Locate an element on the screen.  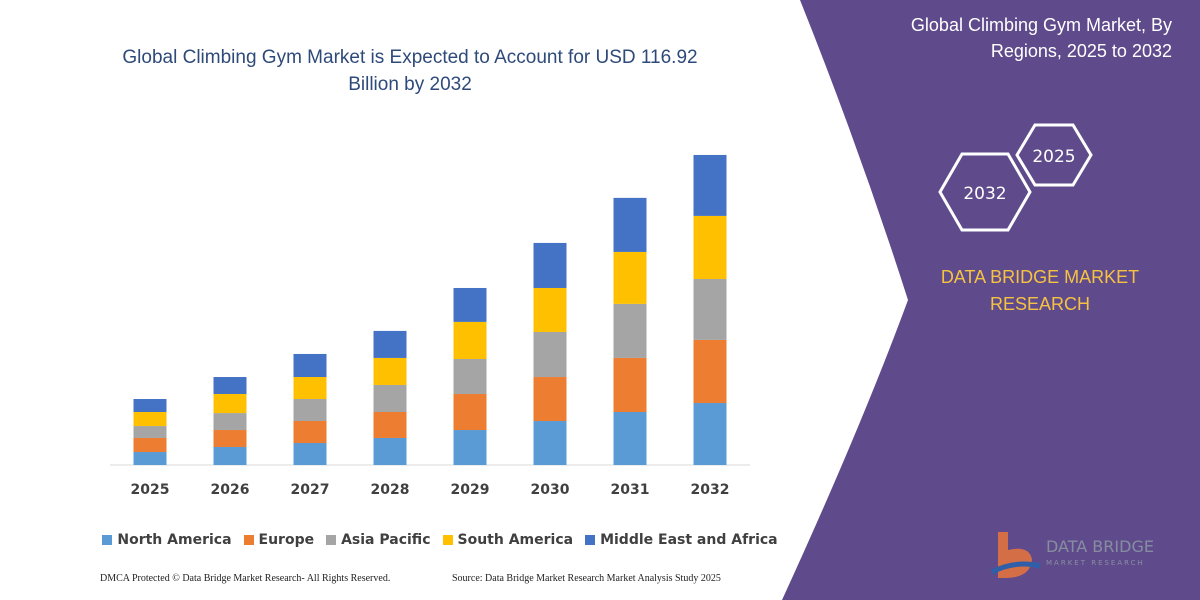
brand: DATA BRIDGE MARKET RESEARCH is located at coordinates (1040, 290).